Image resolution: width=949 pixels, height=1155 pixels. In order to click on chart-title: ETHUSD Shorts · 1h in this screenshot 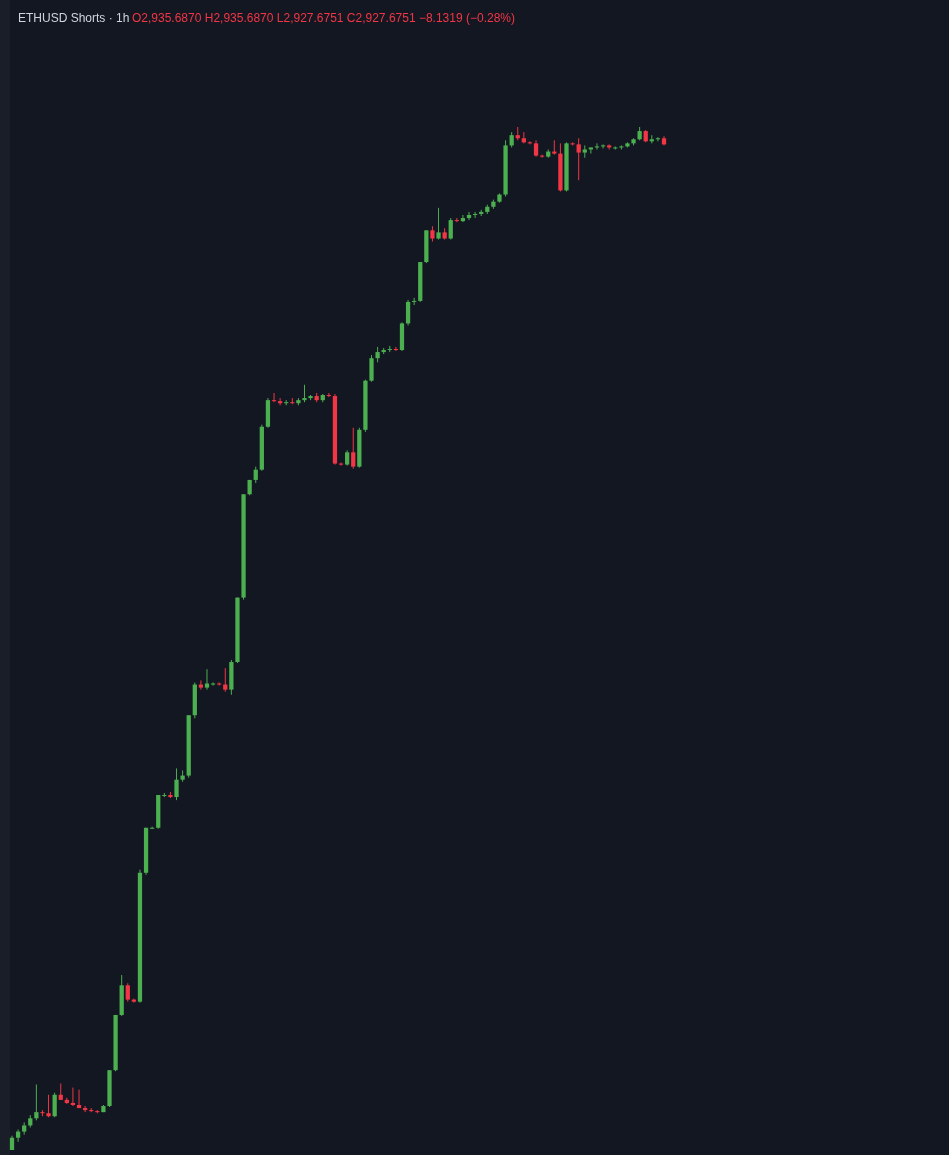, I will do `click(74, 18)`.